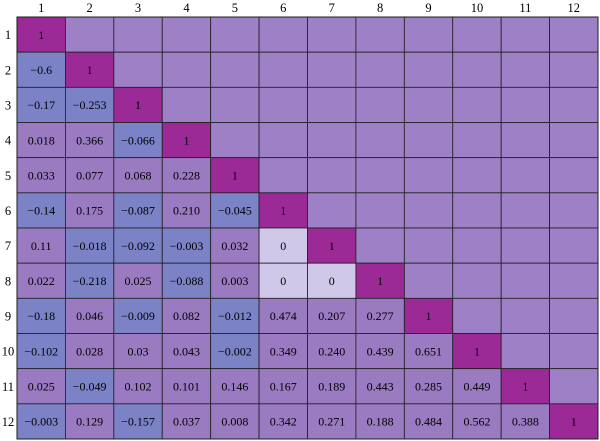 Image resolution: width=600 pixels, height=441 pixels. What do you see at coordinates (90, 246) in the screenshot?
I see `cell-value-7-2: −0.018` at bounding box center [90, 246].